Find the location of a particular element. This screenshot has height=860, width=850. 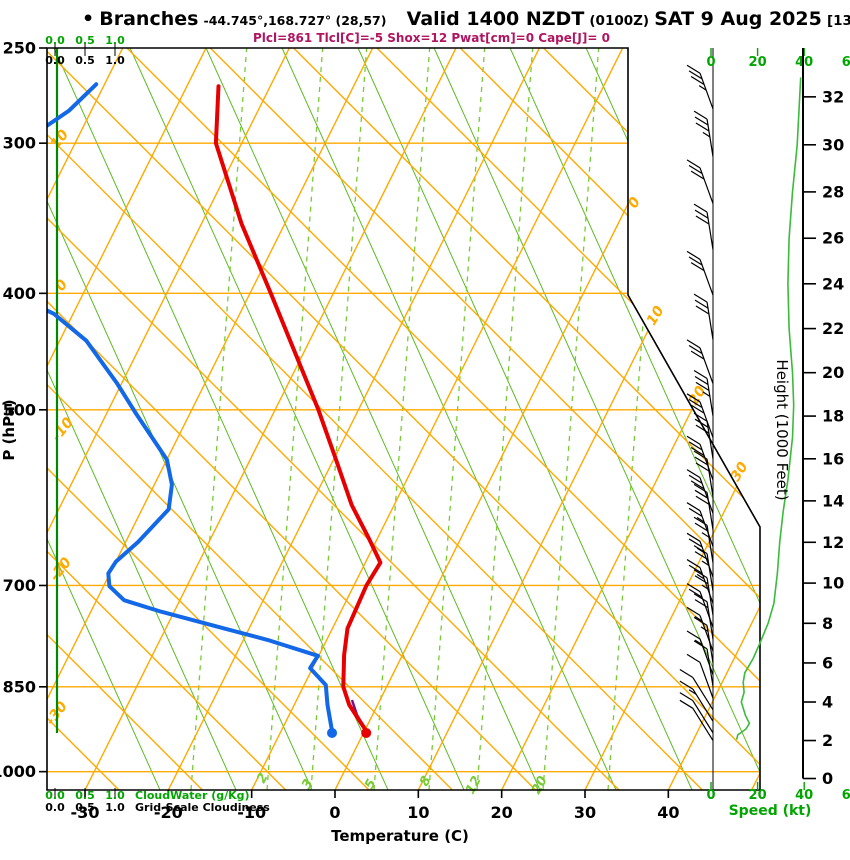

height-tick-label: 4 is located at coordinates (827, 702).